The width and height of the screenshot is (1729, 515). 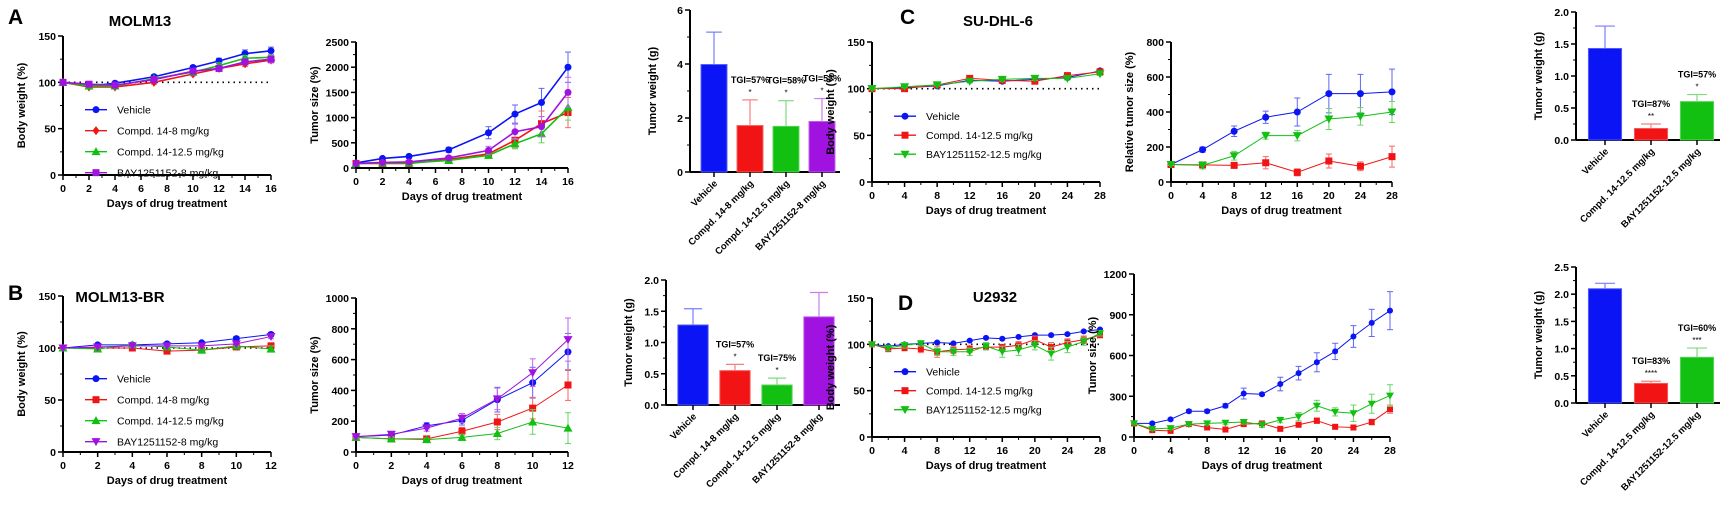 I want to click on y-tick-label: 150, so click(x=856, y=43).